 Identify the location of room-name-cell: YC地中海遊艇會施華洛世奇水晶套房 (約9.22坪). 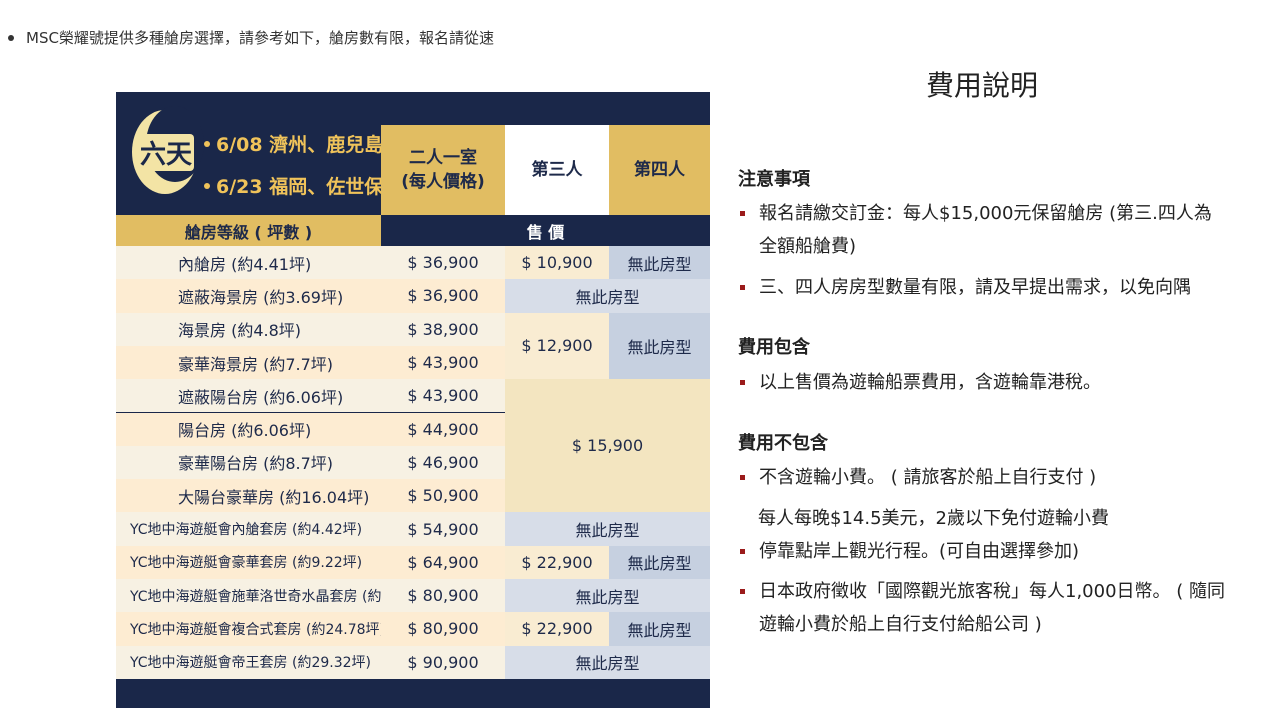
(274, 596).